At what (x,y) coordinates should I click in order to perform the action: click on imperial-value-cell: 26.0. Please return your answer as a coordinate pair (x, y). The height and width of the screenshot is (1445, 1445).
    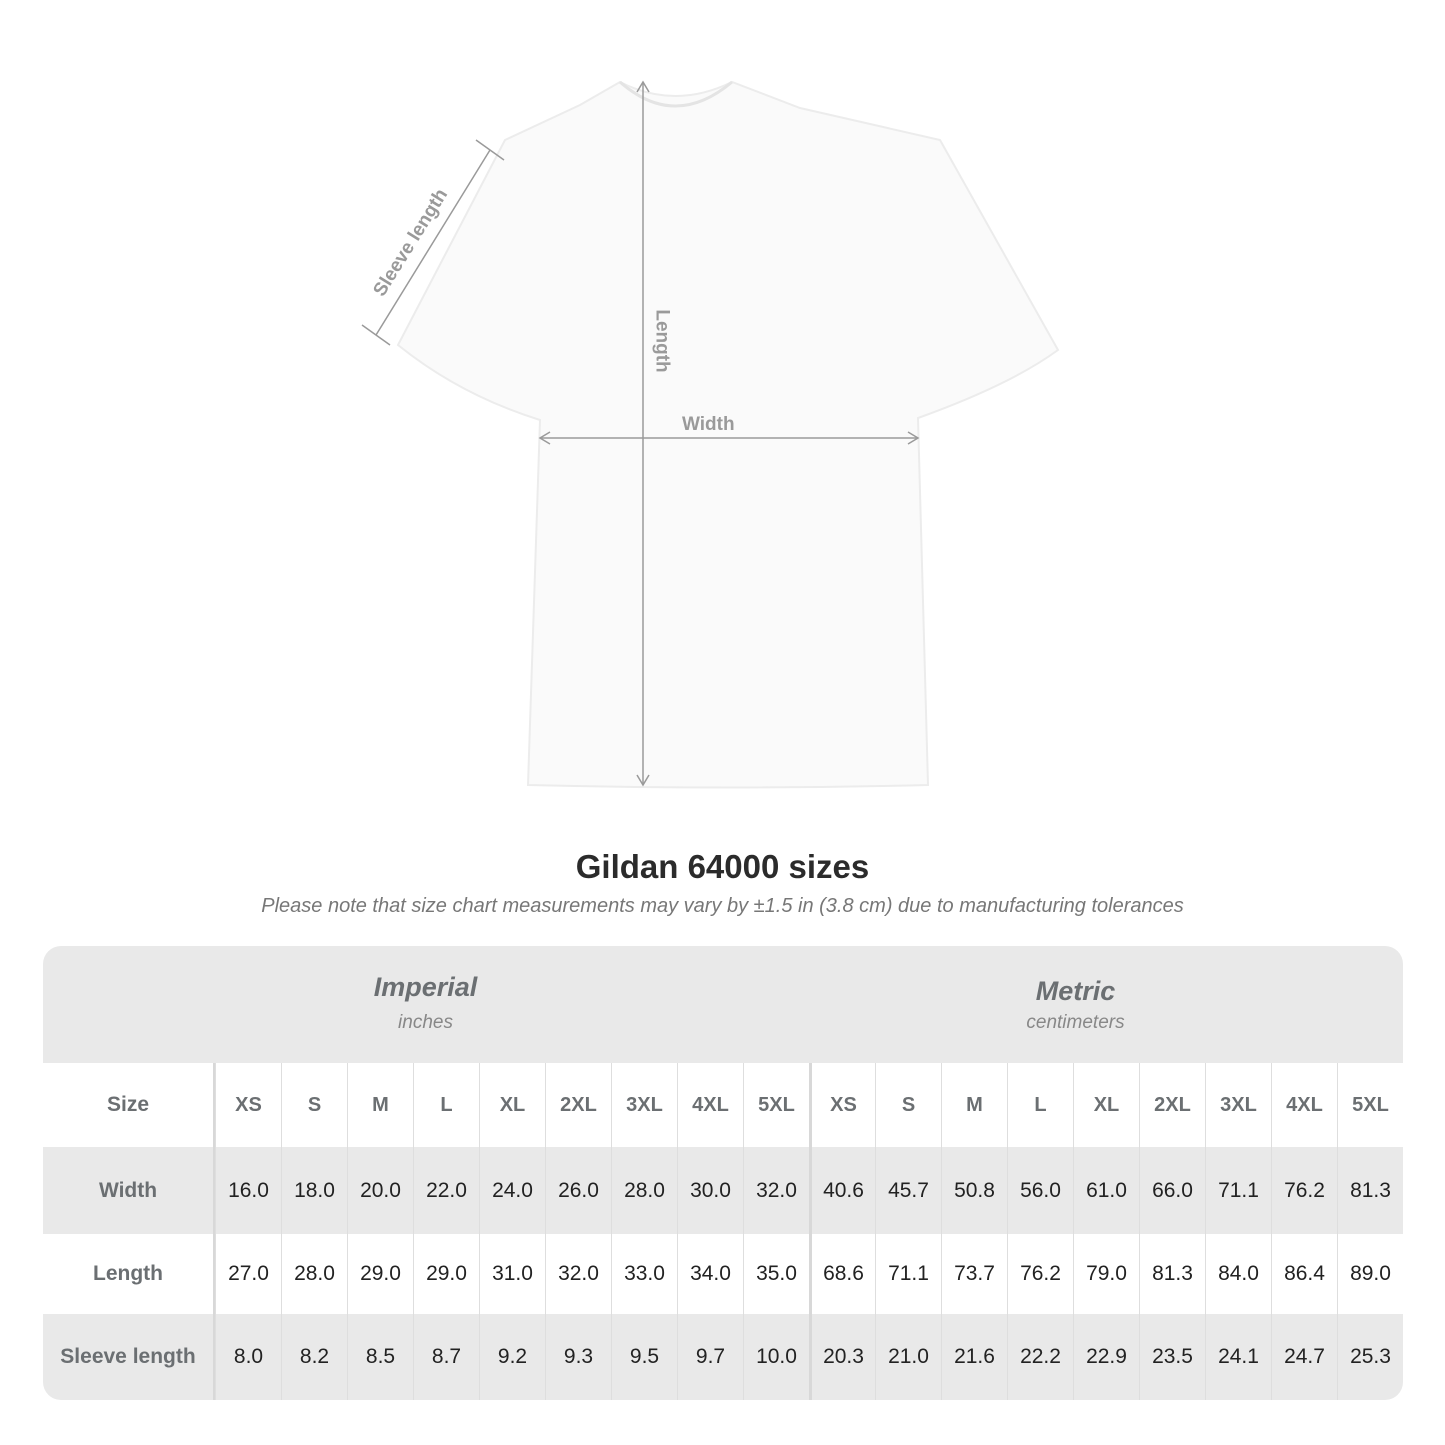
    Looking at the image, I should click on (578, 1190).